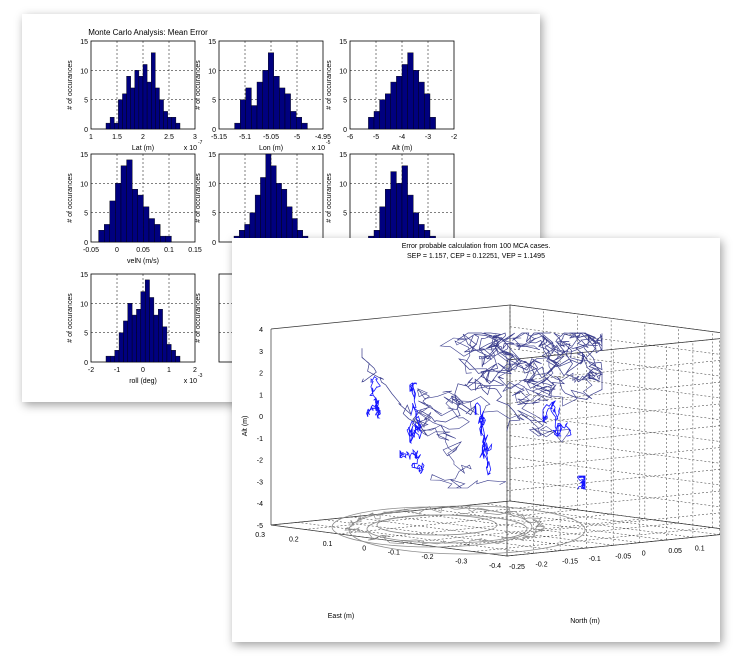 The width and height of the screenshot is (739, 662). I want to click on north-tick-label: -0.25, so click(517, 567).